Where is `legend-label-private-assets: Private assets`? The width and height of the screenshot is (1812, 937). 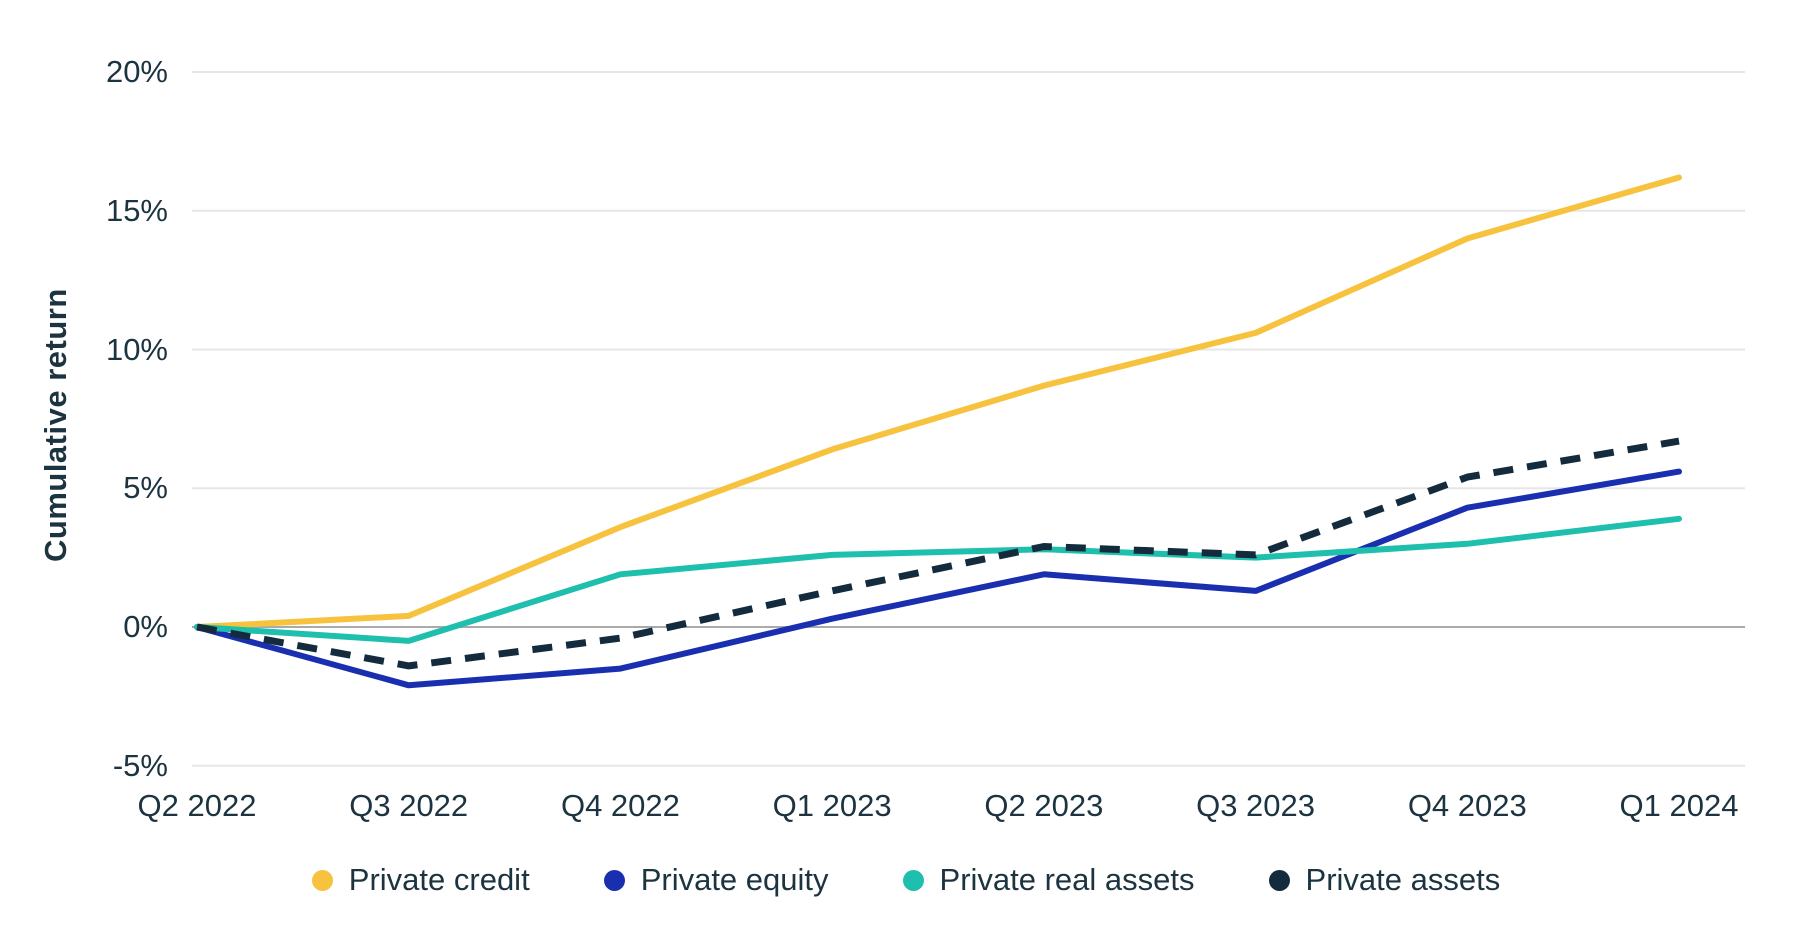
legend-label-private-assets: Private assets is located at coordinates (1403, 879).